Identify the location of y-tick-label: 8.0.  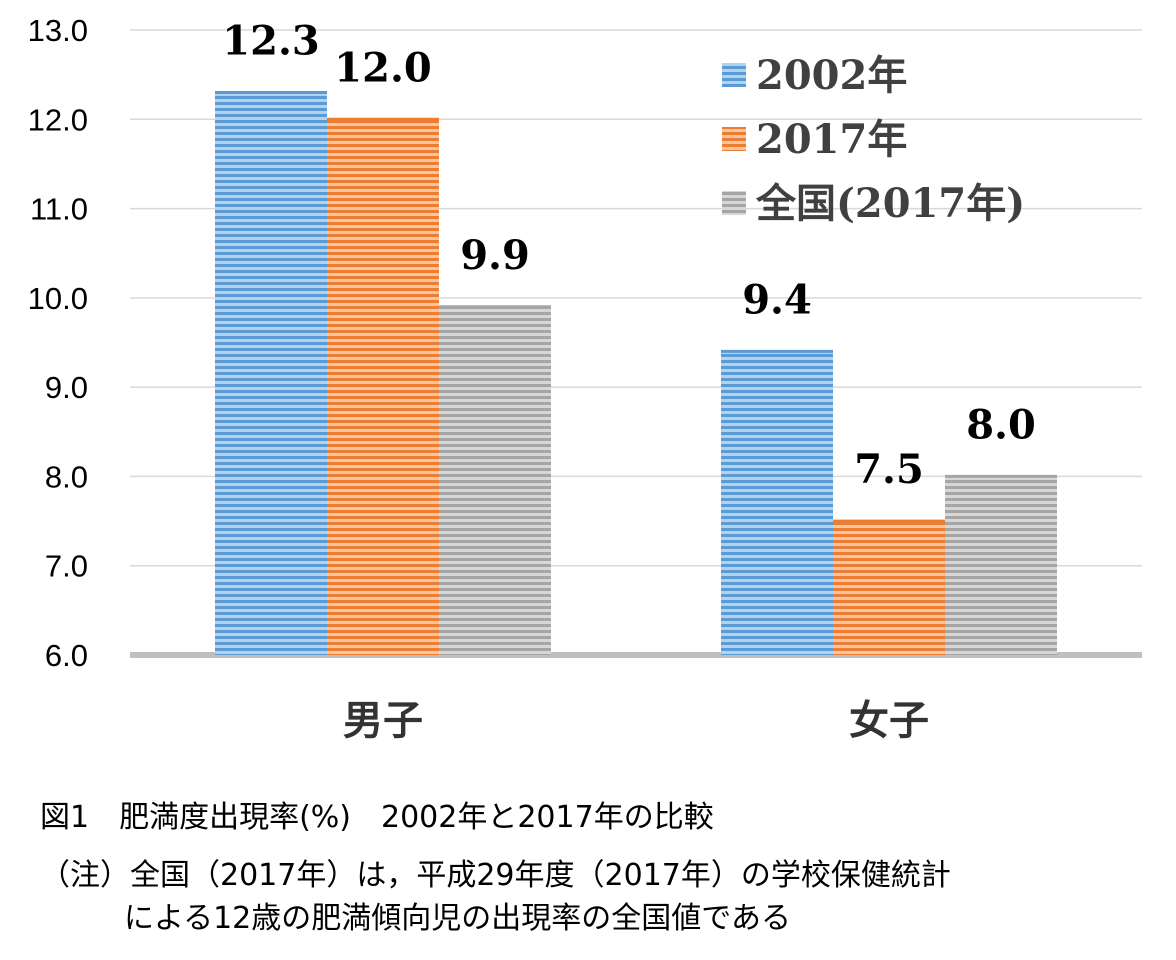
(66, 476).